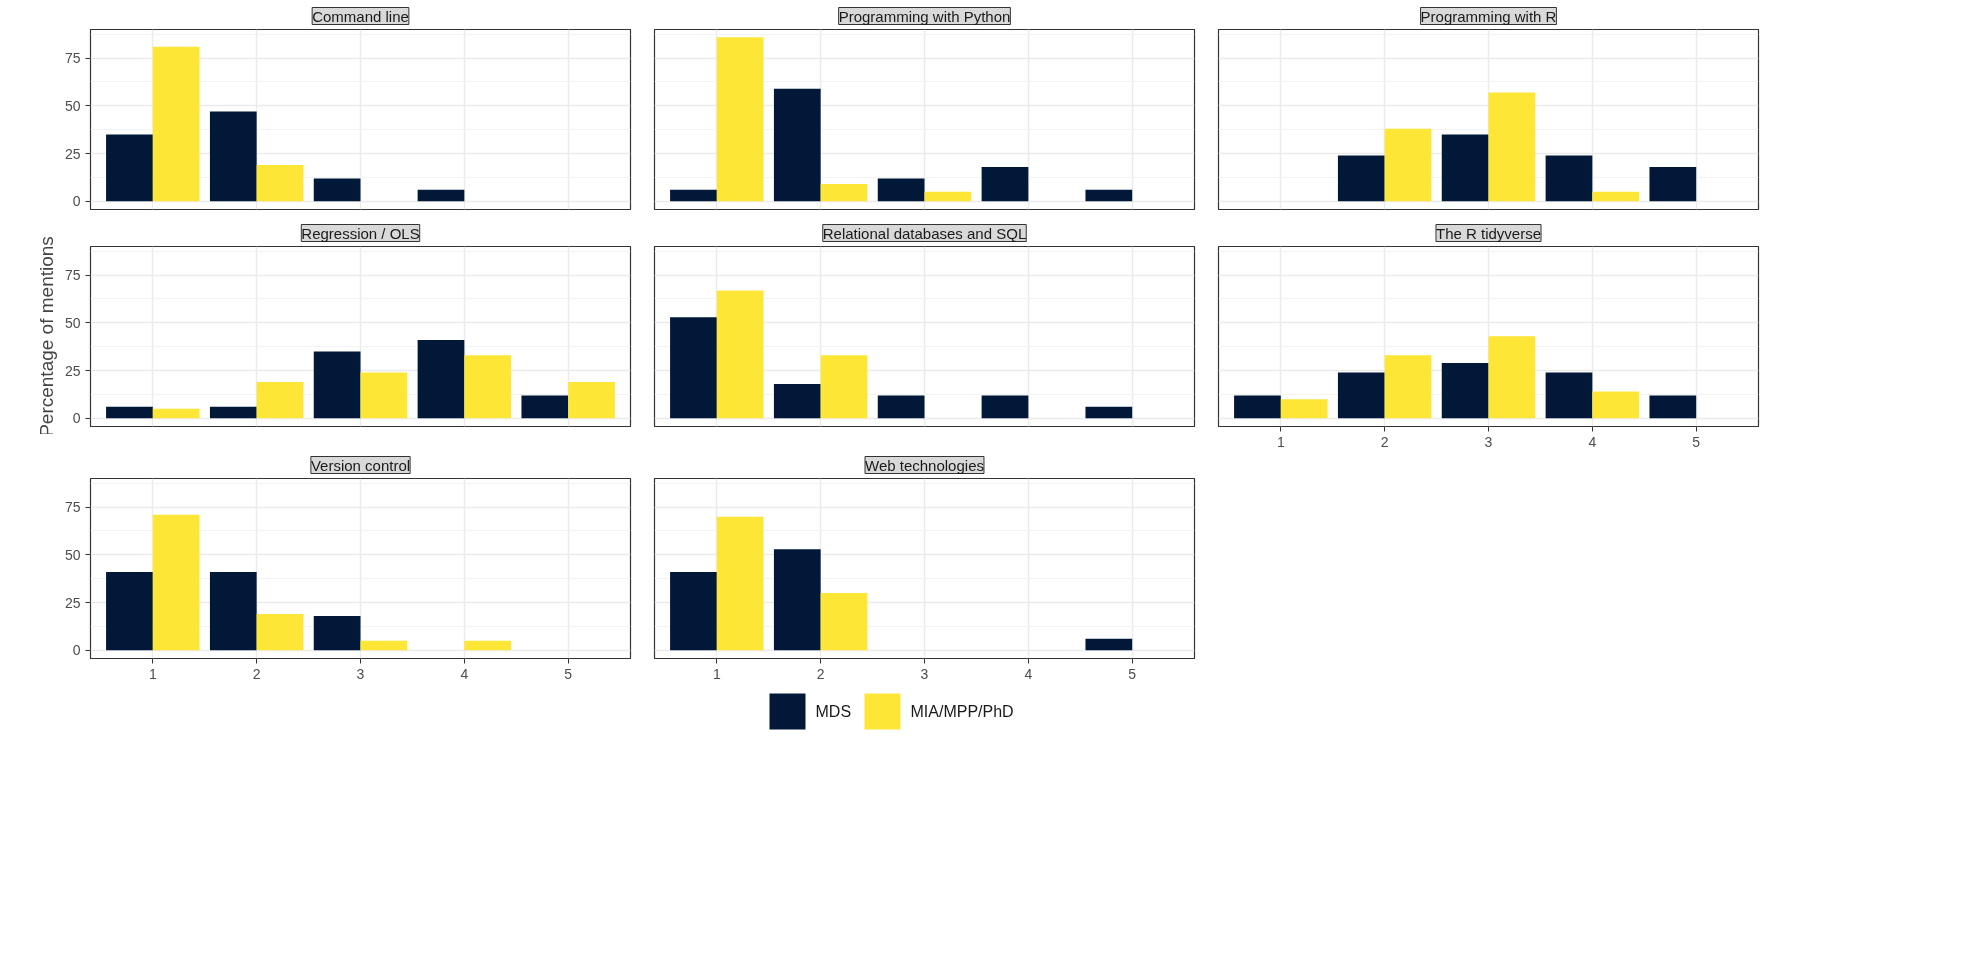  I want to click on legend-label: MDS, so click(833, 711).